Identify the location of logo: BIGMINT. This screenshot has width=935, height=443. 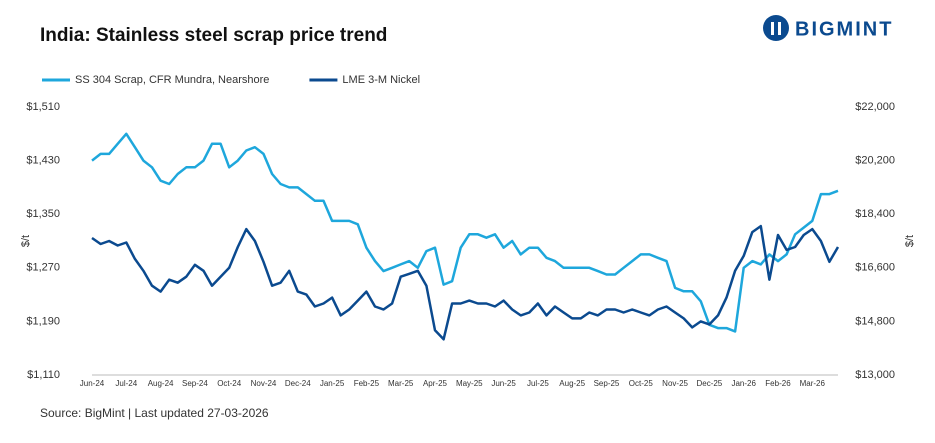
(828, 28).